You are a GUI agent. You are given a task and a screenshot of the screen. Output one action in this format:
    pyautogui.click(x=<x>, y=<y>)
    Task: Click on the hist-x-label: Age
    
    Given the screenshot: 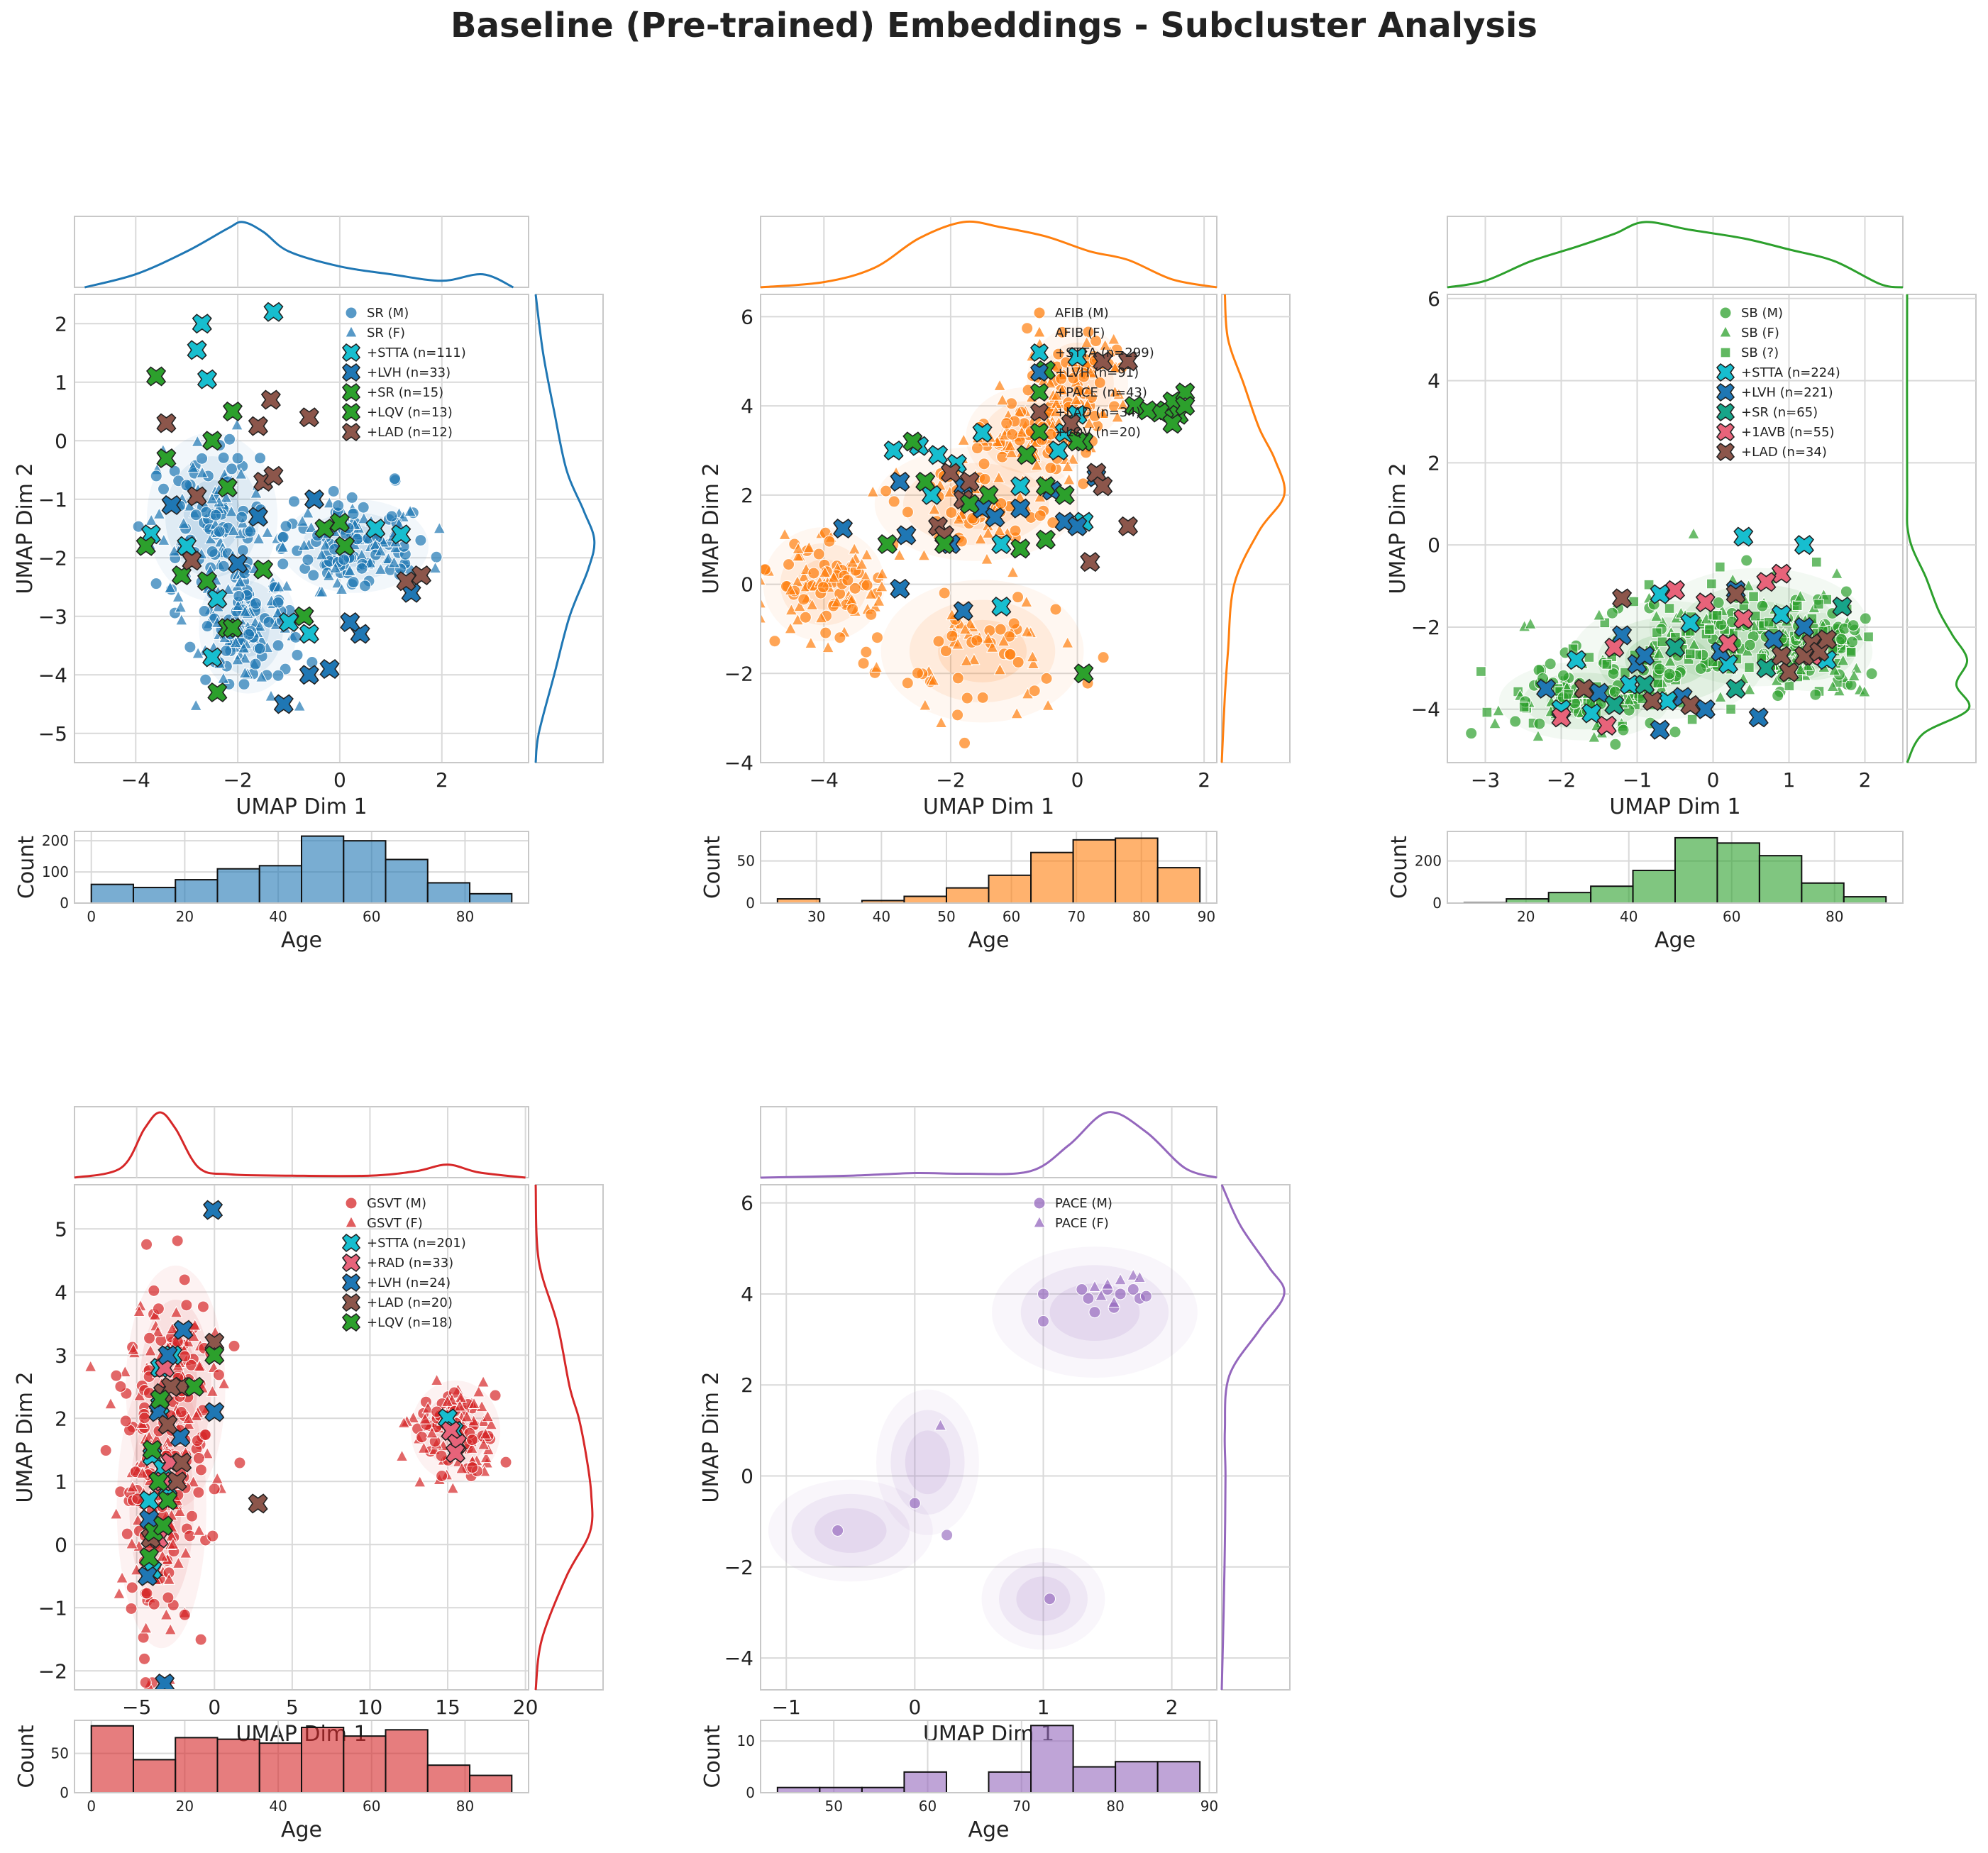 What is the action you would take?
    pyautogui.click(x=1675, y=940)
    